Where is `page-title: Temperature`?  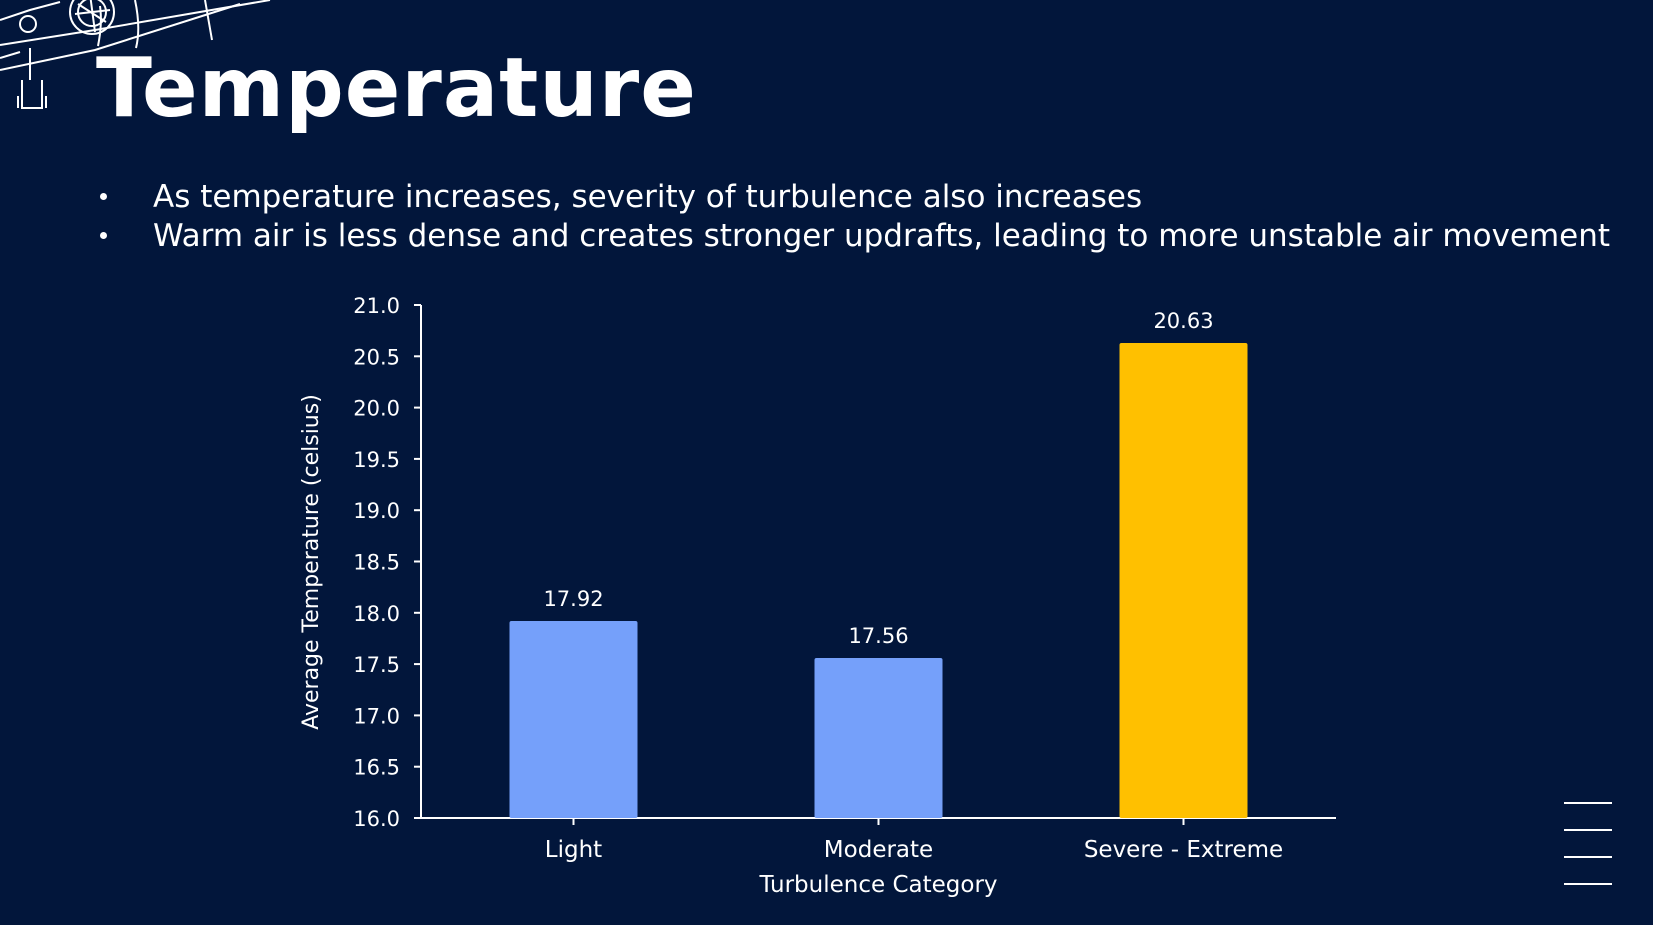 page-title: Temperature is located at coordinates (396, 88).